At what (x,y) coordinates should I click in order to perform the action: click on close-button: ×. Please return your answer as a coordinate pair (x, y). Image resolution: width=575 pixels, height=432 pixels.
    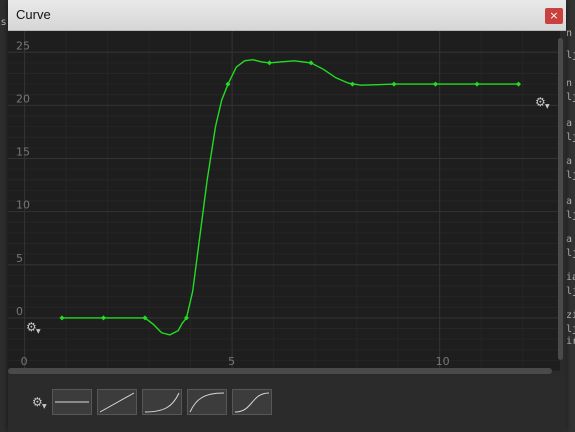
    Looking at the image, I should click on (554, 16).